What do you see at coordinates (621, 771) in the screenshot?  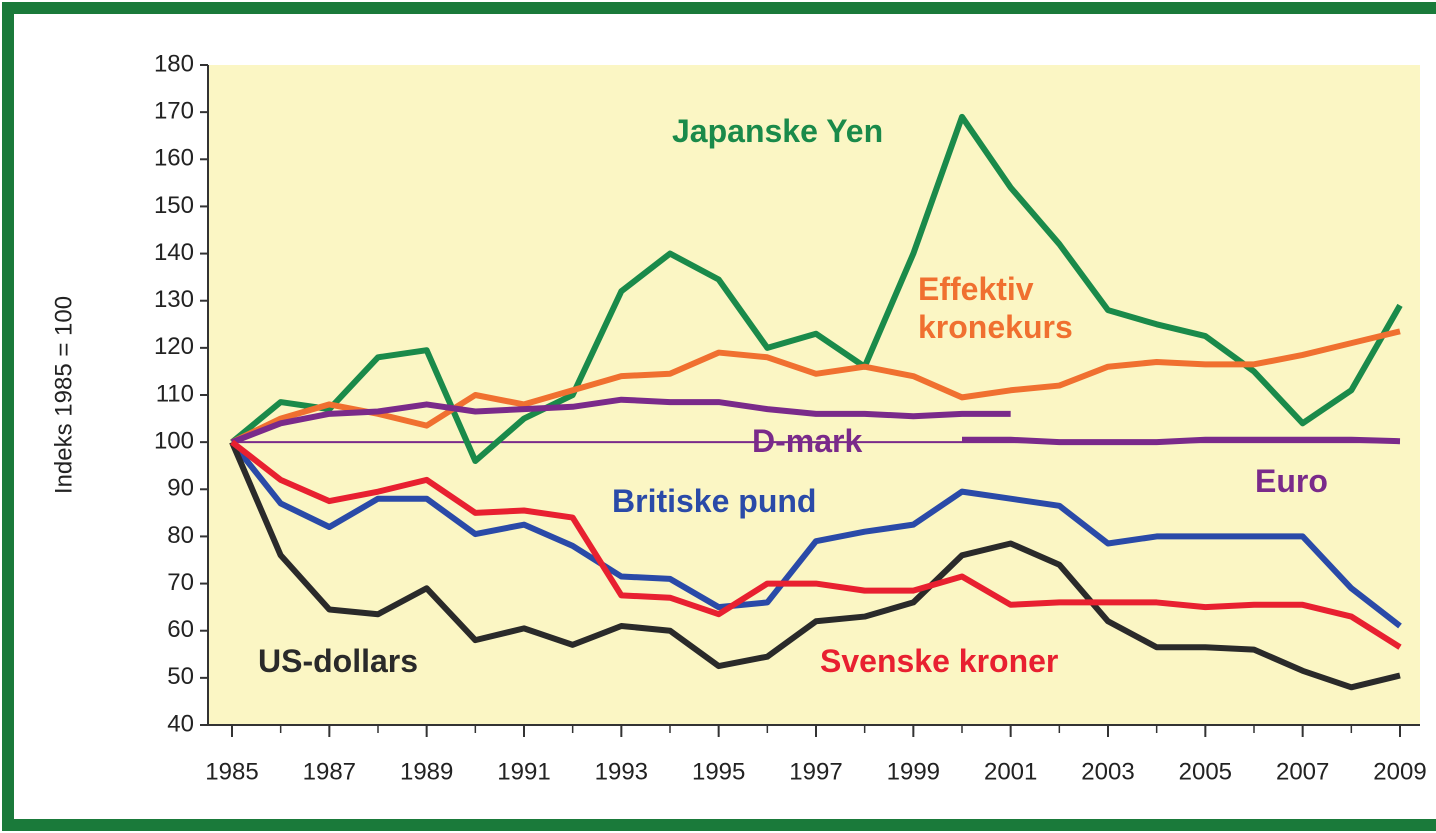 I see `x-tick-label: 1993` at bounding box center [621, 771].